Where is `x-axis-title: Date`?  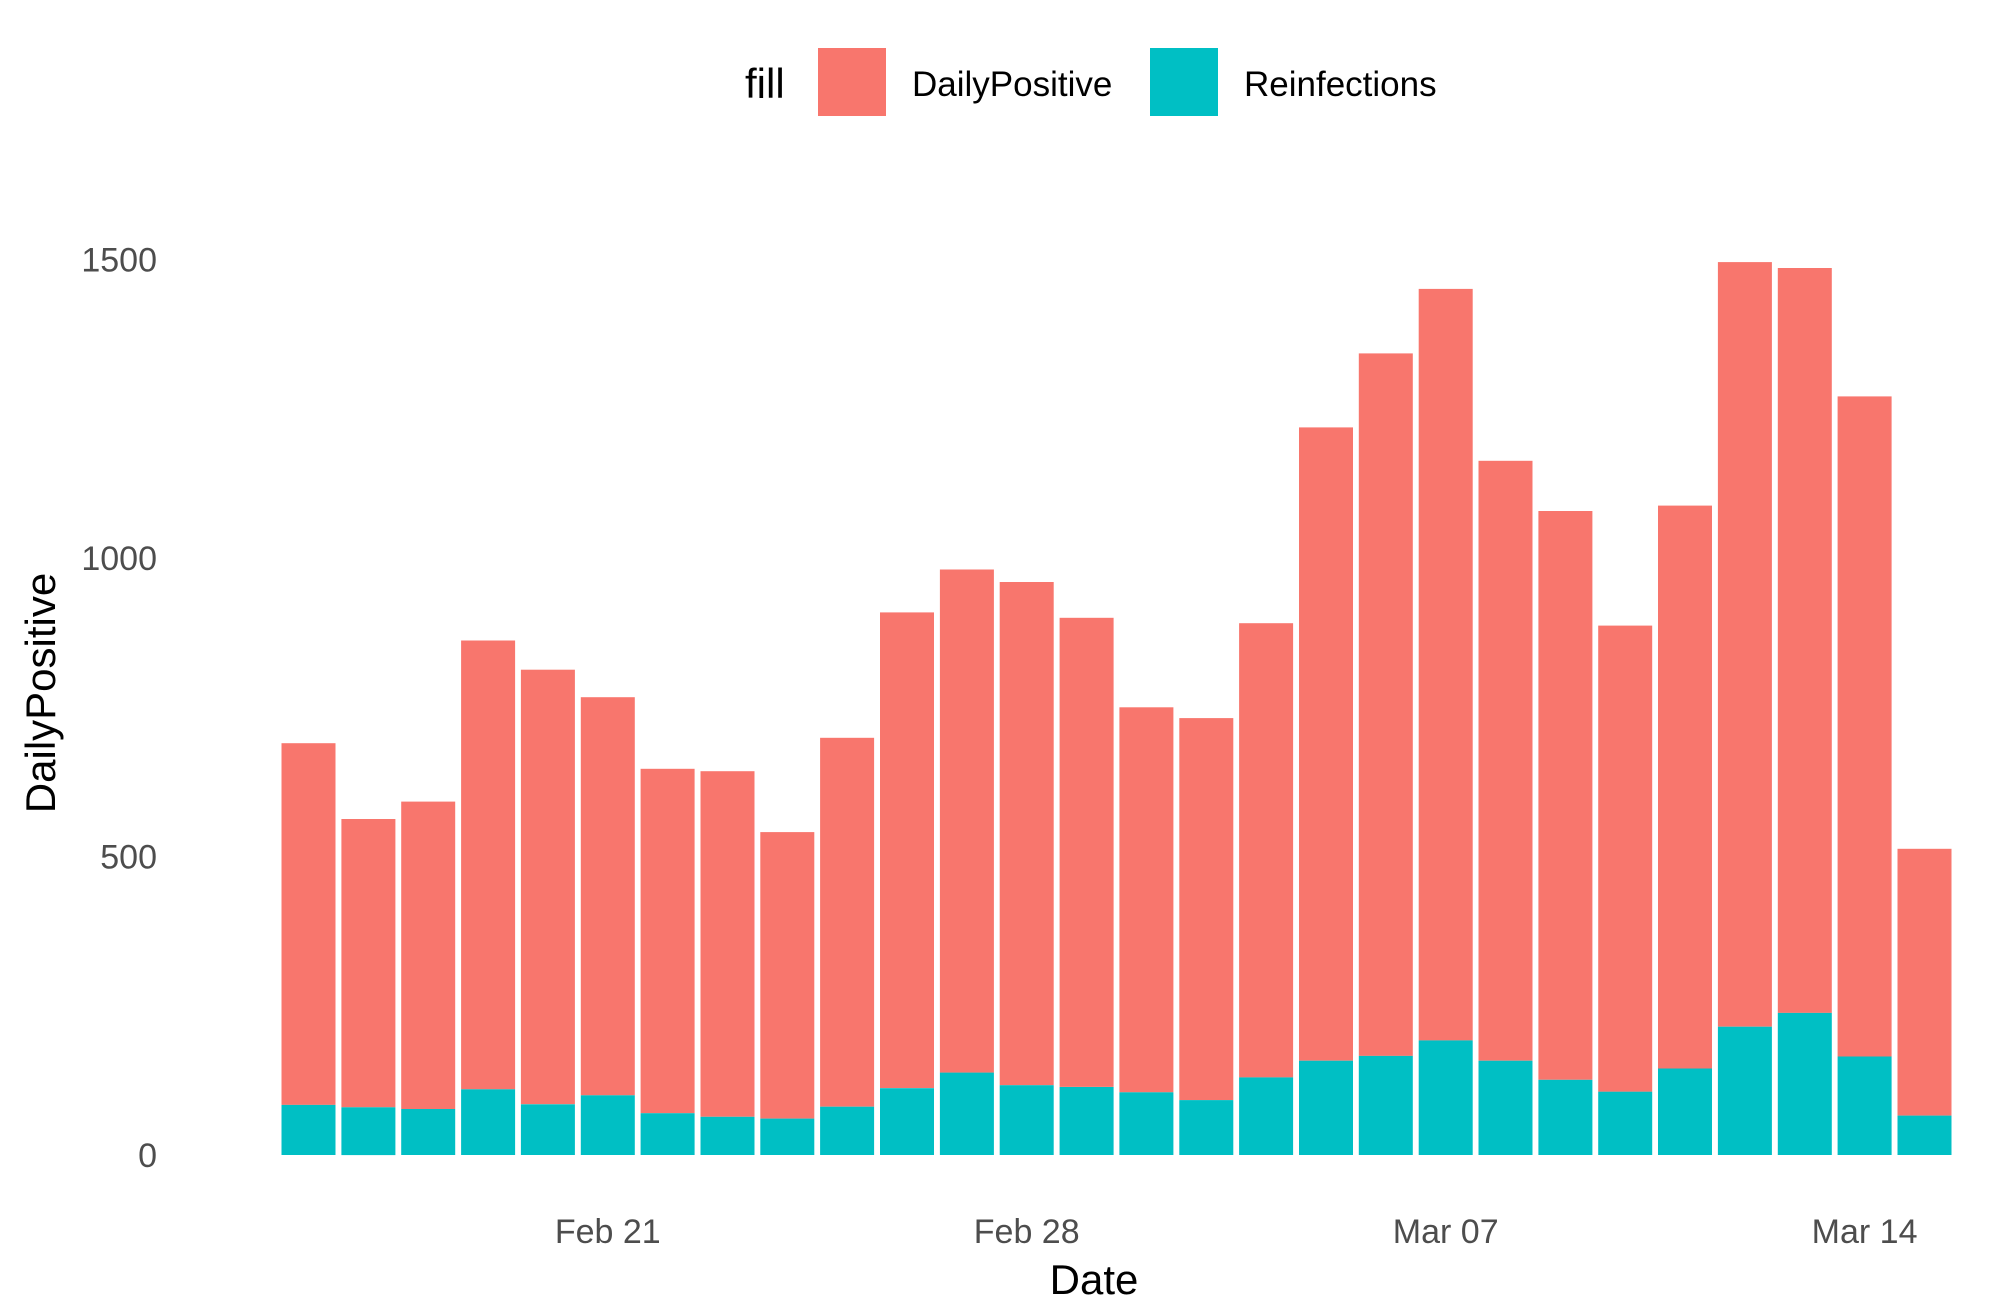 x-axis-title: Date is located at coordinates (1094, 1279).